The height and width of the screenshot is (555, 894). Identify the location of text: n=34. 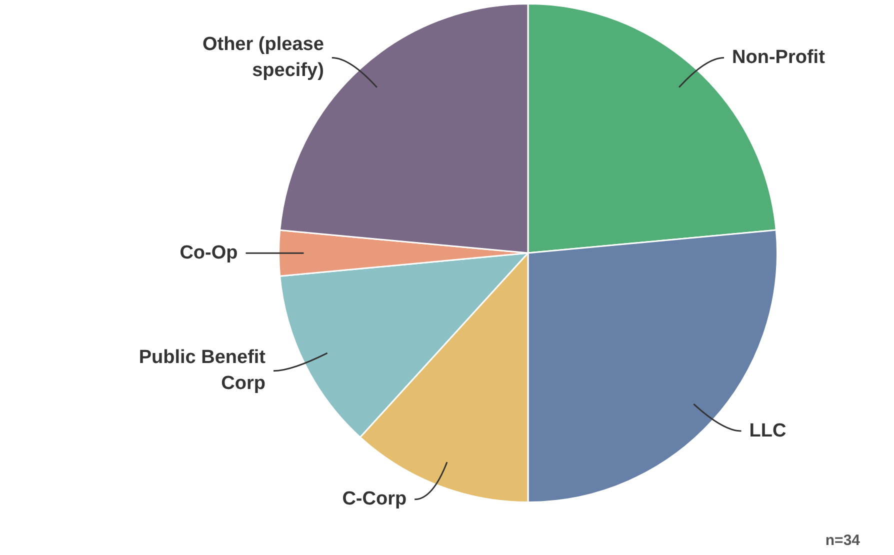
(843, 540).